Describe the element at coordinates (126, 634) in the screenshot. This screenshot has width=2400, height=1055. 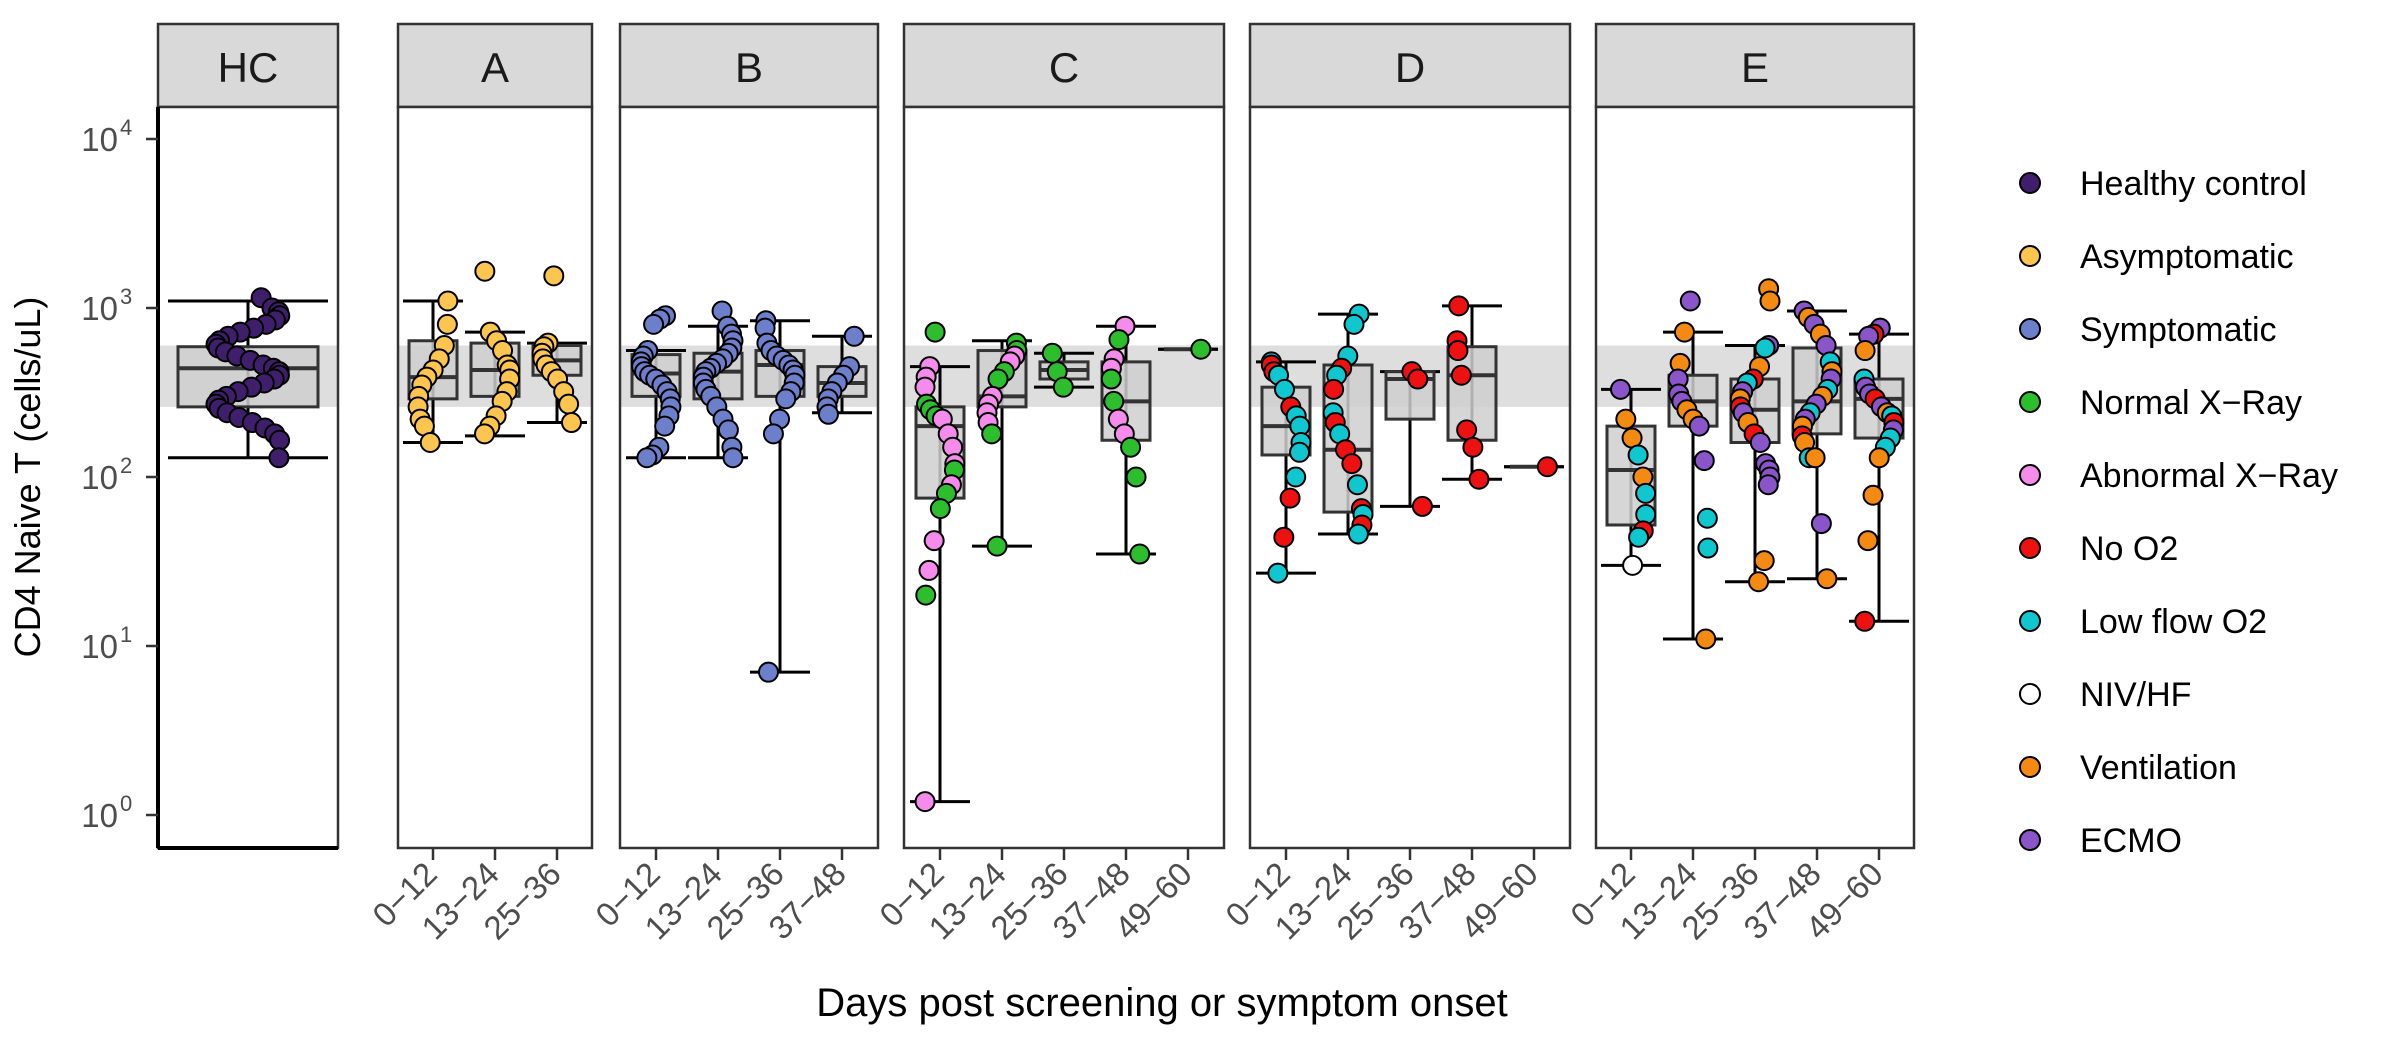
I see `y-tick-exponent: 1` at that location.